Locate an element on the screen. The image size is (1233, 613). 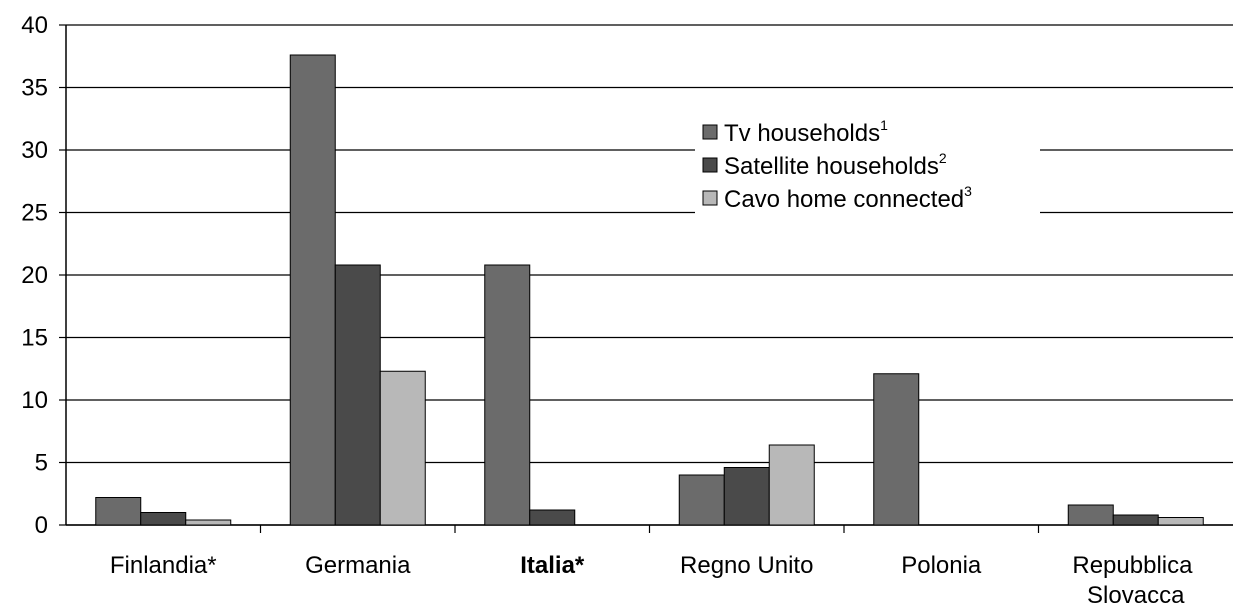
legend-name: Satellite households is located at coordinates (831, 166).